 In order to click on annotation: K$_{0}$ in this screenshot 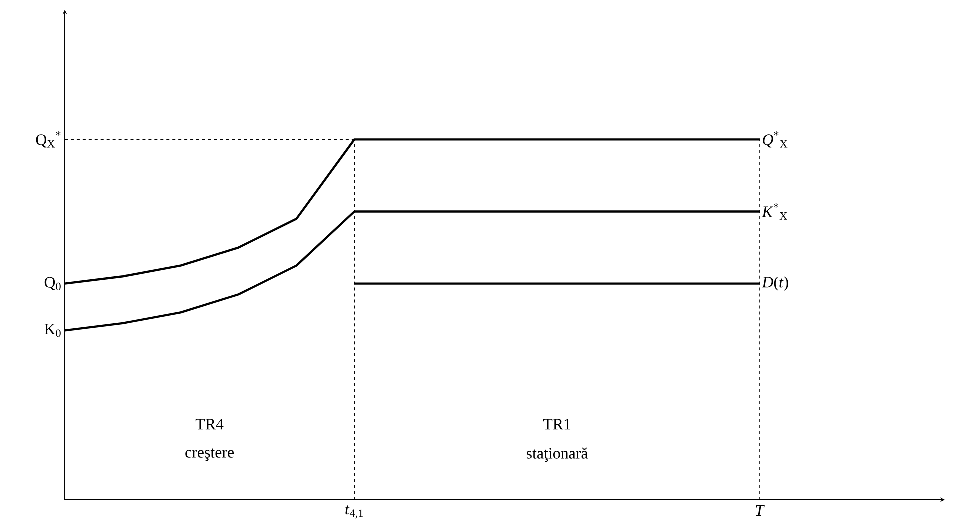, I will do `click(52, 331)`.